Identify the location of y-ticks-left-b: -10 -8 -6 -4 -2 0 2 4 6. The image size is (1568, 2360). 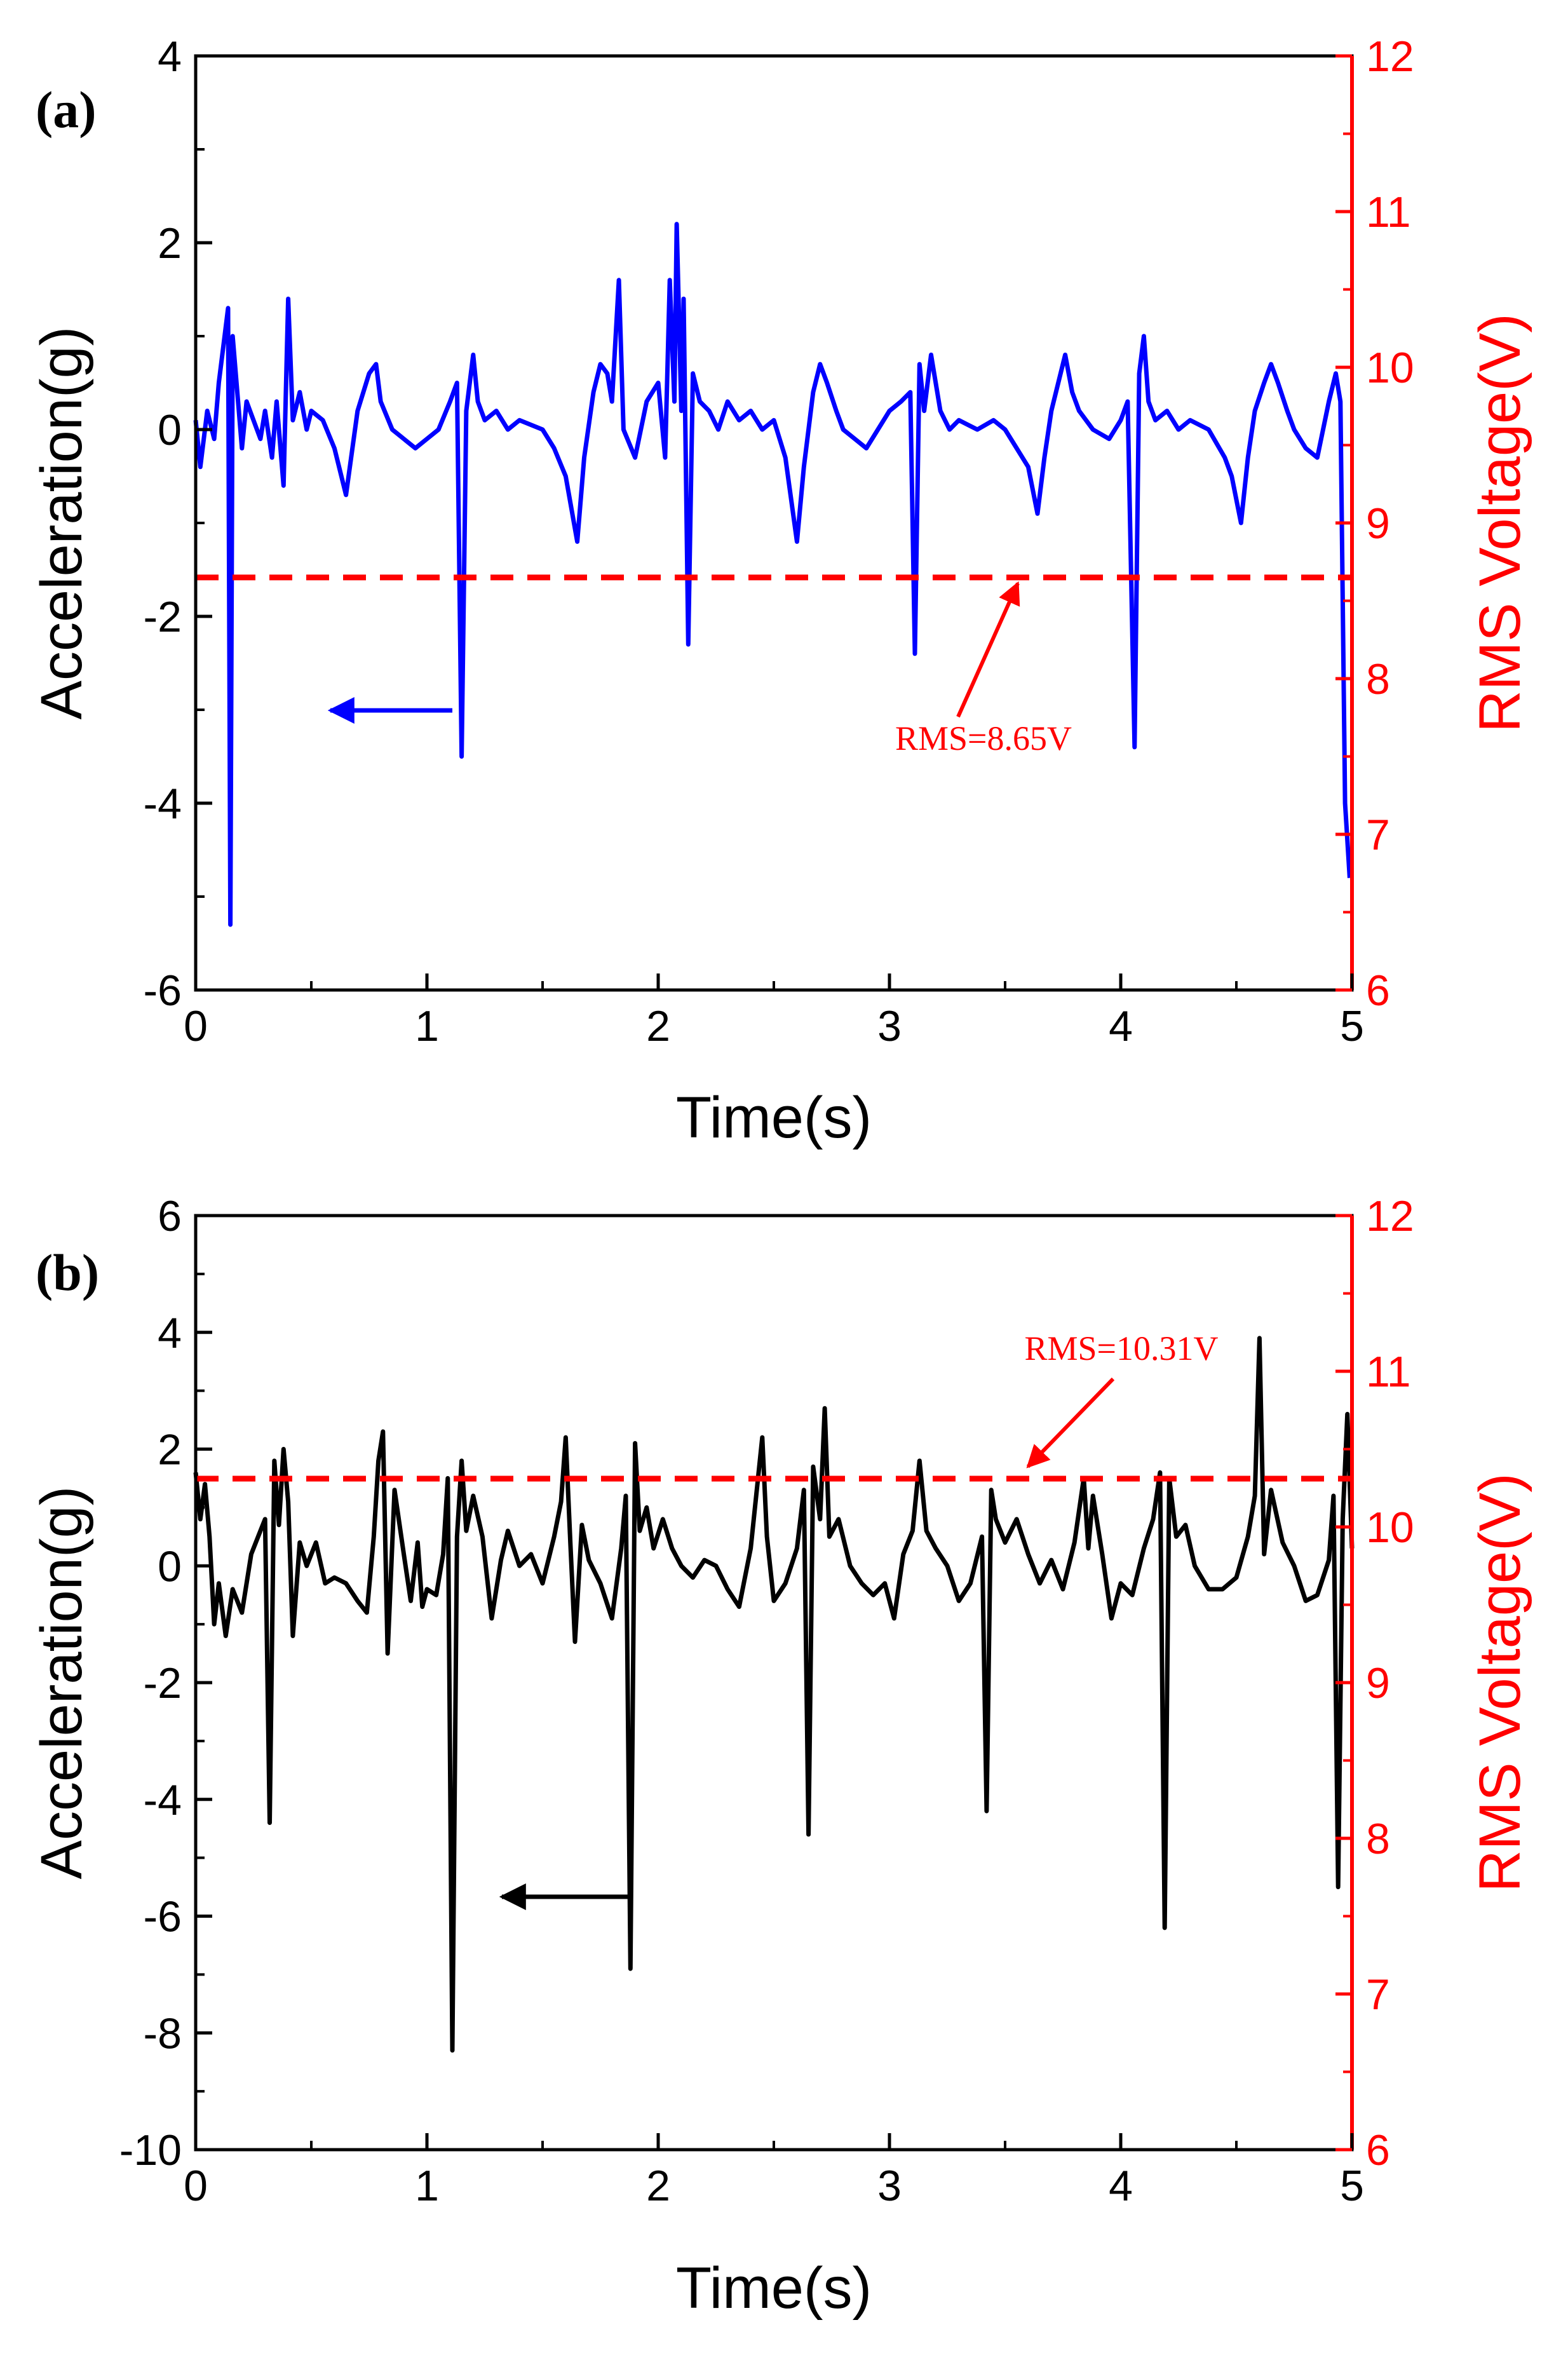
(165, 1683).